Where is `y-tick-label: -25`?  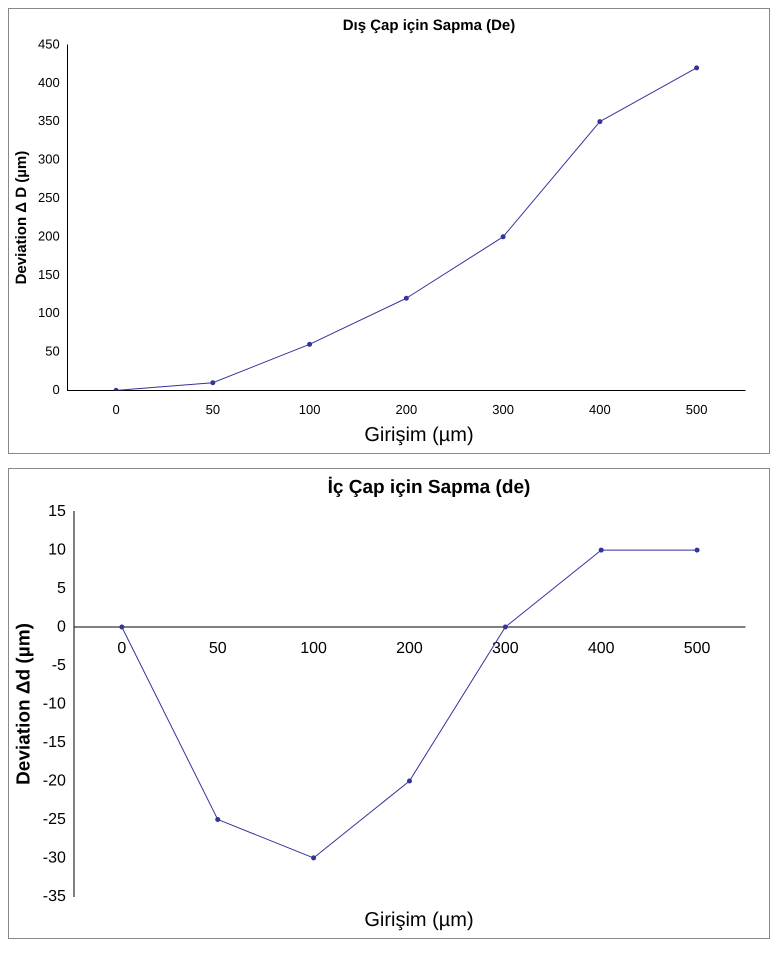 y-tick-label: -25 is located at coordinates (54, 819).